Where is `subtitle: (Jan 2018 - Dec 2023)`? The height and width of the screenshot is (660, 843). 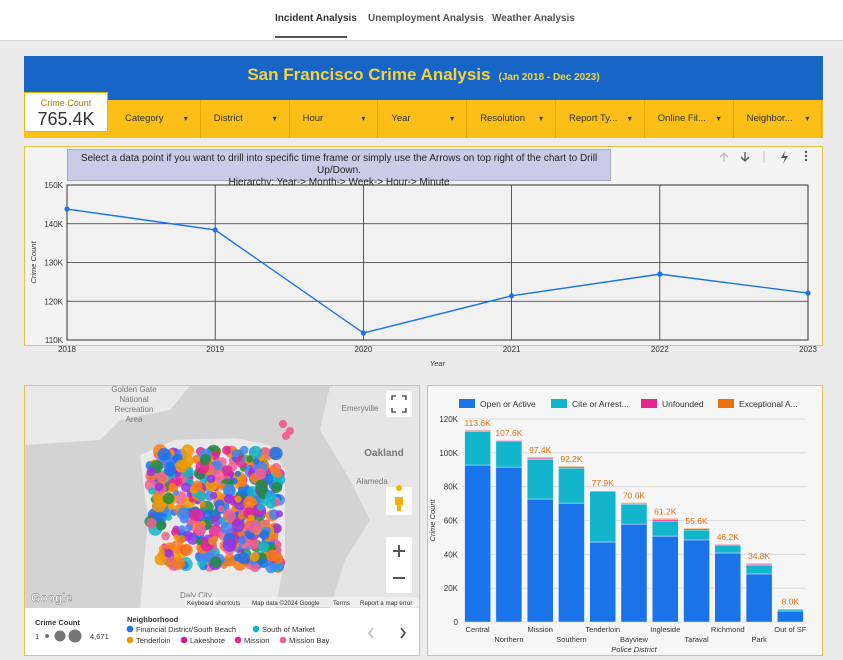
subtitle: (Jan 2018 - Dec 2023) is located at coordinates (549, 77).